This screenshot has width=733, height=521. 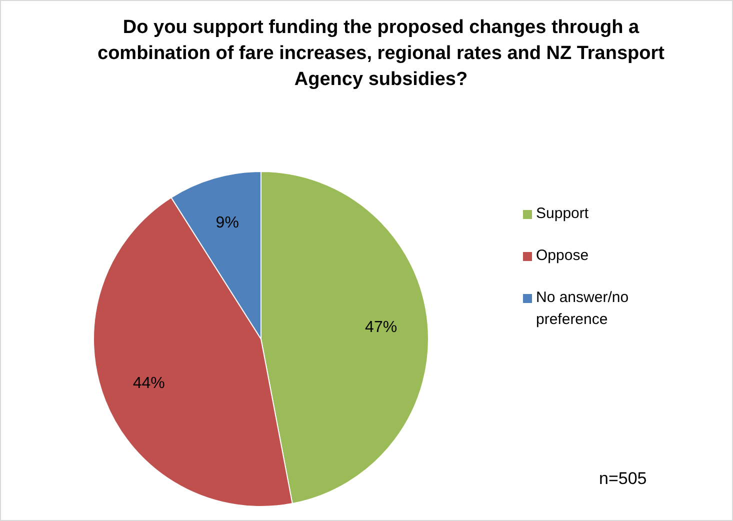 What do you see at coordinates (562, 256) in the screenshot?
I see `legend-label: Oppose` at bounding box center [562, 256].